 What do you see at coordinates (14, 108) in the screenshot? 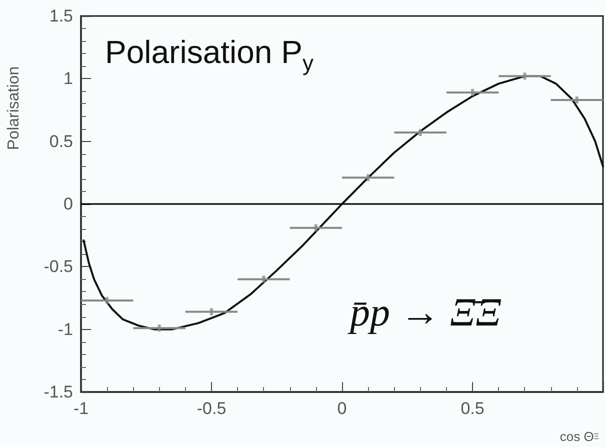
I see `y-axis-title: Polarisation` at bounding box center [14, 108].